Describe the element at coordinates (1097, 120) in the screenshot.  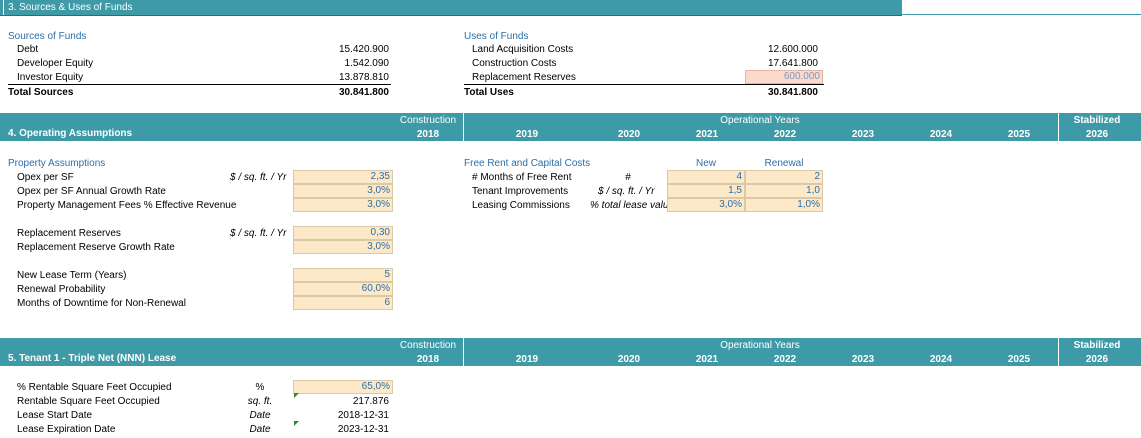
I see `stabilized-label: Stabilized` at that location.